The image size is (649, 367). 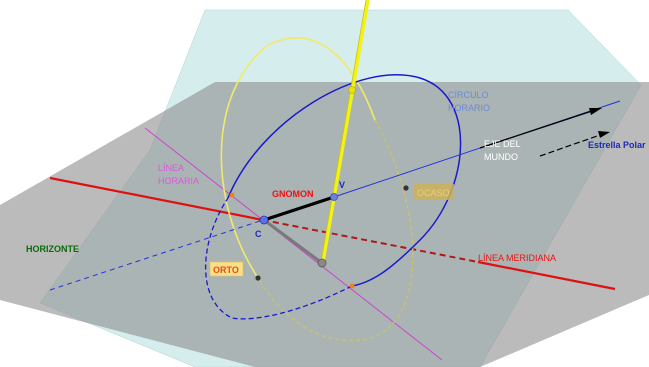 I want to click on shadow-tip-point, so click(x=322, y=263).